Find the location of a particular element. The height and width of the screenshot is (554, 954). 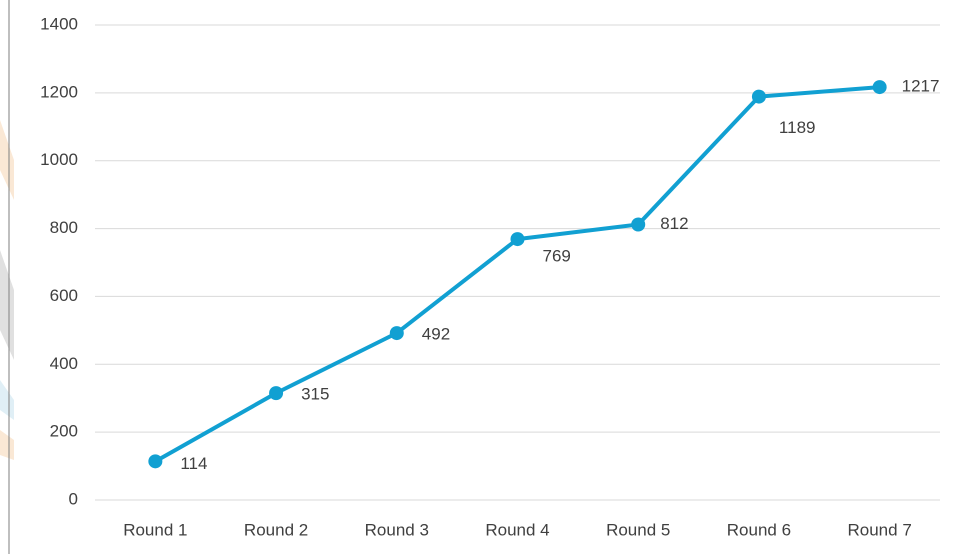

x-tick-label: Round 7 is located at coordinates (880, 529).